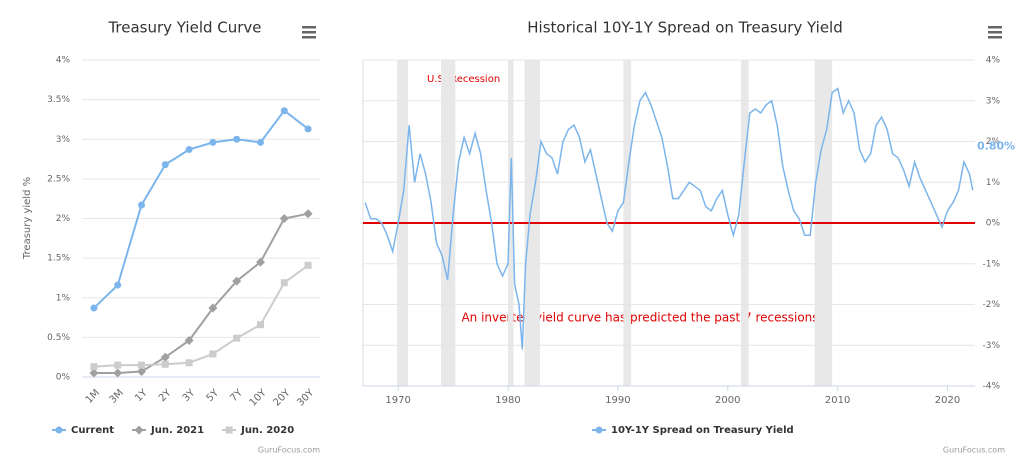 This screenshot has width=1024, height=466. Describe the element at coordinates (58, 100) in the screenshot. I see `y-tick-label: 3.5%` at that location.